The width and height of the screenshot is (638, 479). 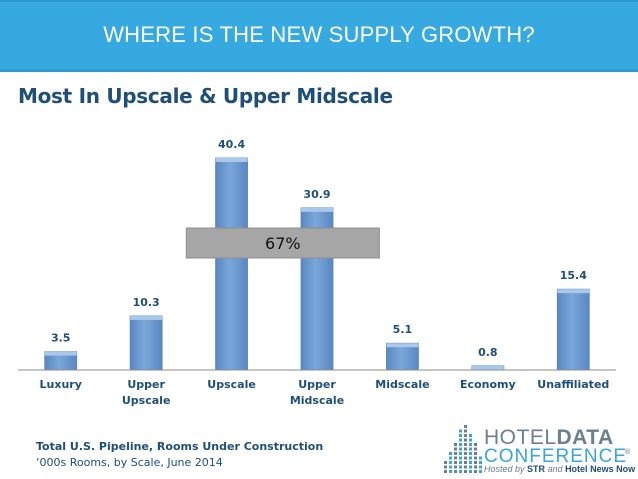 What do you see at coordinates (573, 329) in the screenshot?
I see `bar-unaffiliated` at bounding box center [573, 329].